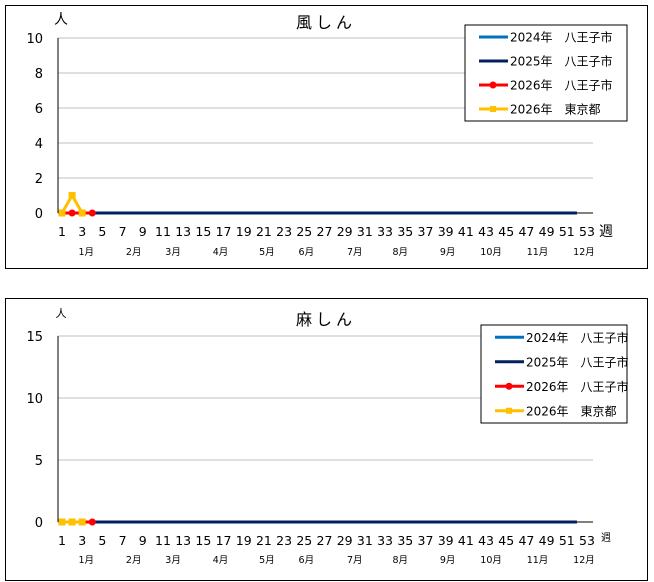 The image size is (654, 582). Describe the element at coordinates (39, 109) in the screenshot. I see `y-tick-label: 6` at that location.